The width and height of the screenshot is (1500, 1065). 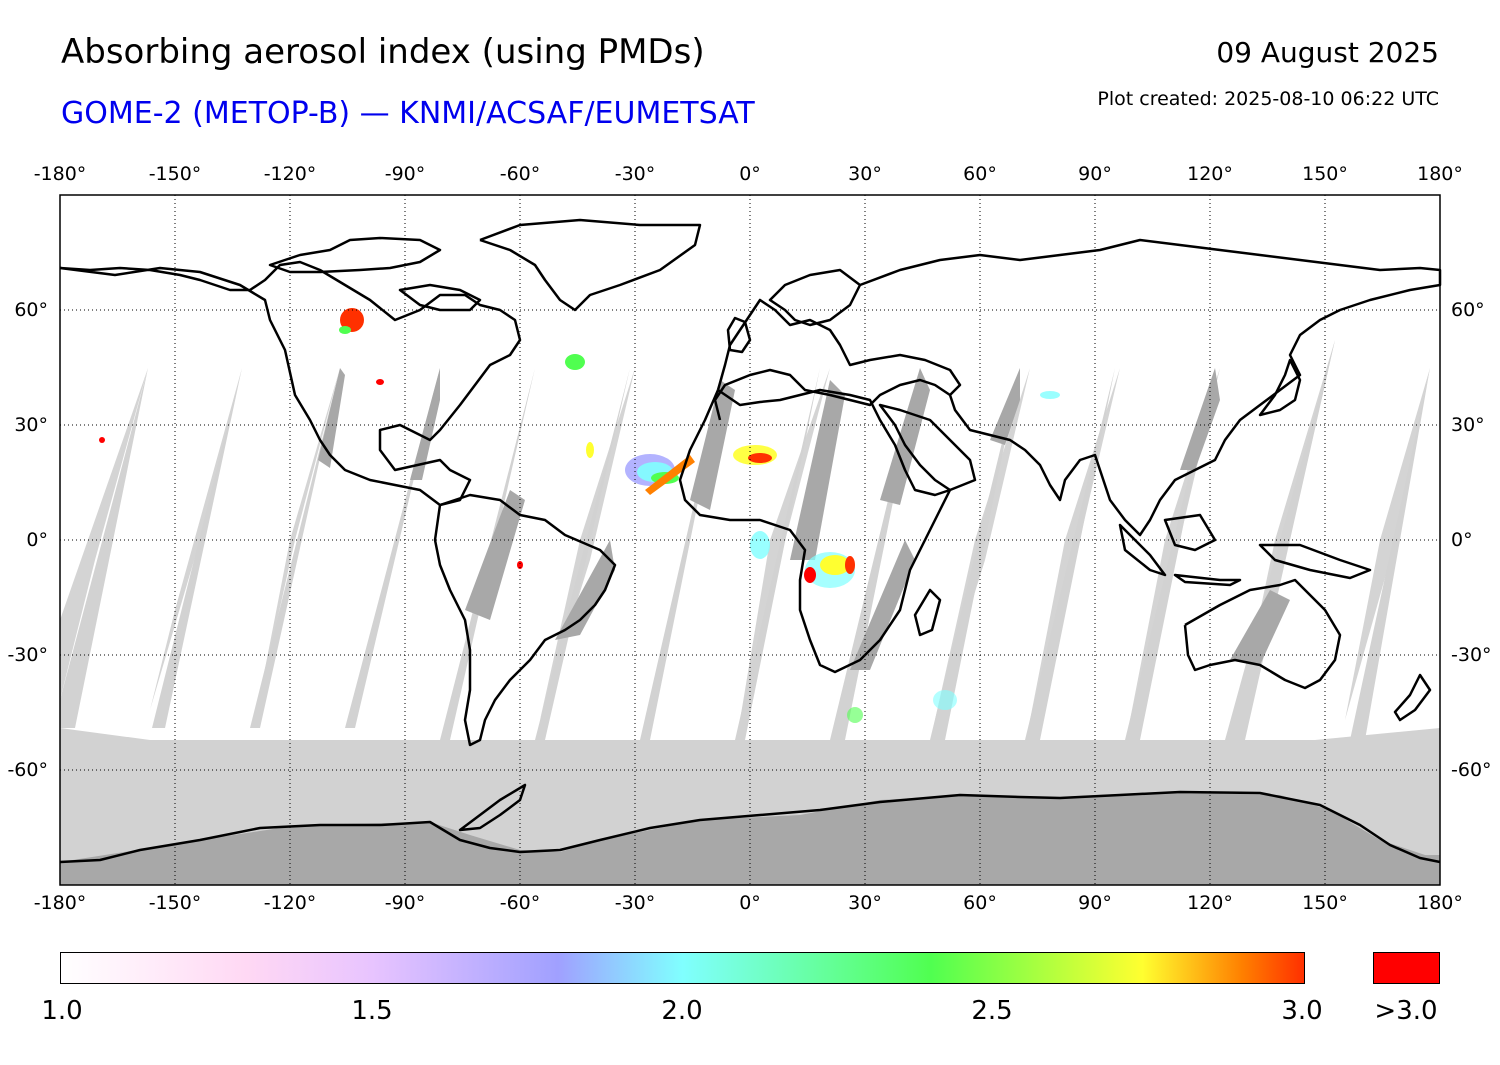 What do you see at coordinates (27, 655) in the screenshot?
I see `lat-label-left: -30°` at bounding box center [27, 655].